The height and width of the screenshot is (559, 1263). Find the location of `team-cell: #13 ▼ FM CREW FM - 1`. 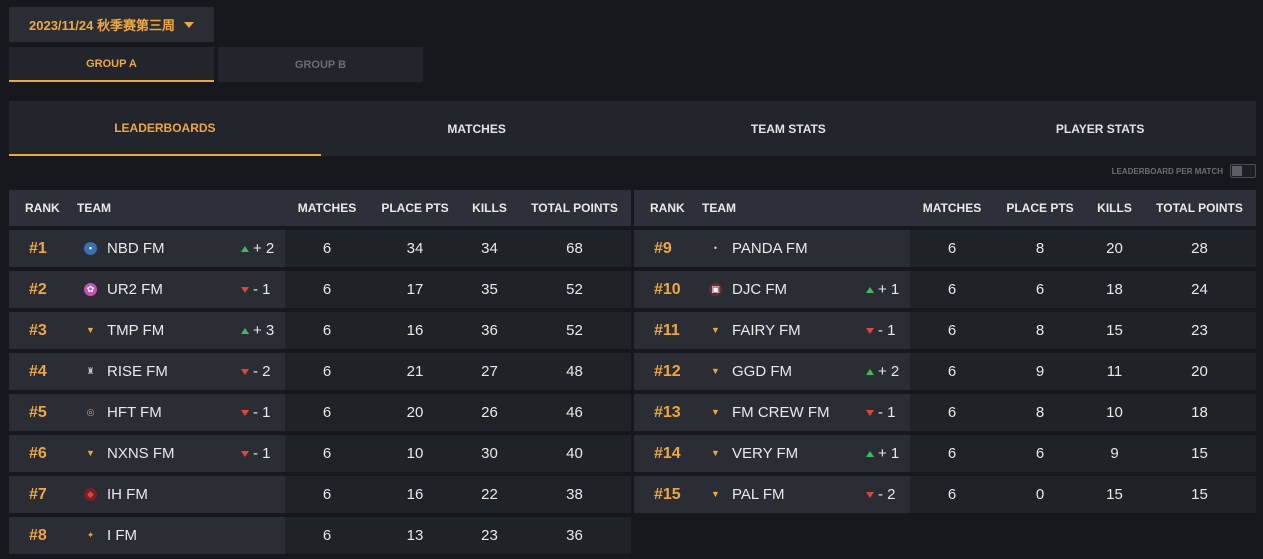

team-cell: #13 ▼ FM CREW FM - 1 is located at coordinates (772, 412).